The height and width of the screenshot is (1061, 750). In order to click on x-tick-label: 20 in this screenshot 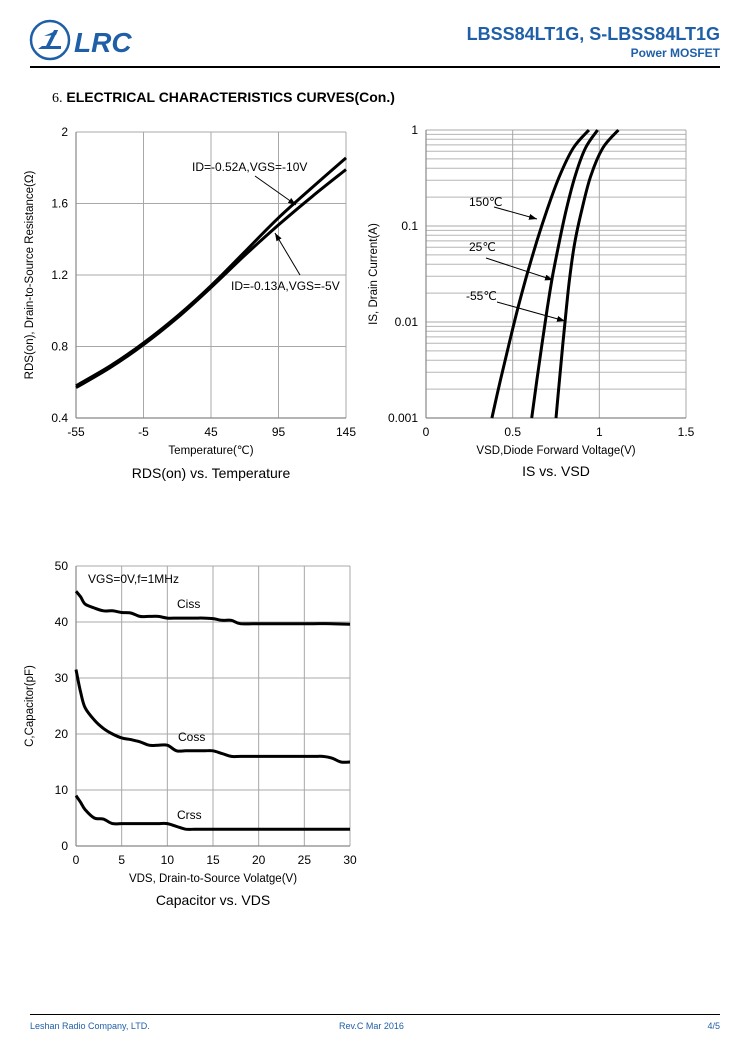, I will do `click(259, 860)`.